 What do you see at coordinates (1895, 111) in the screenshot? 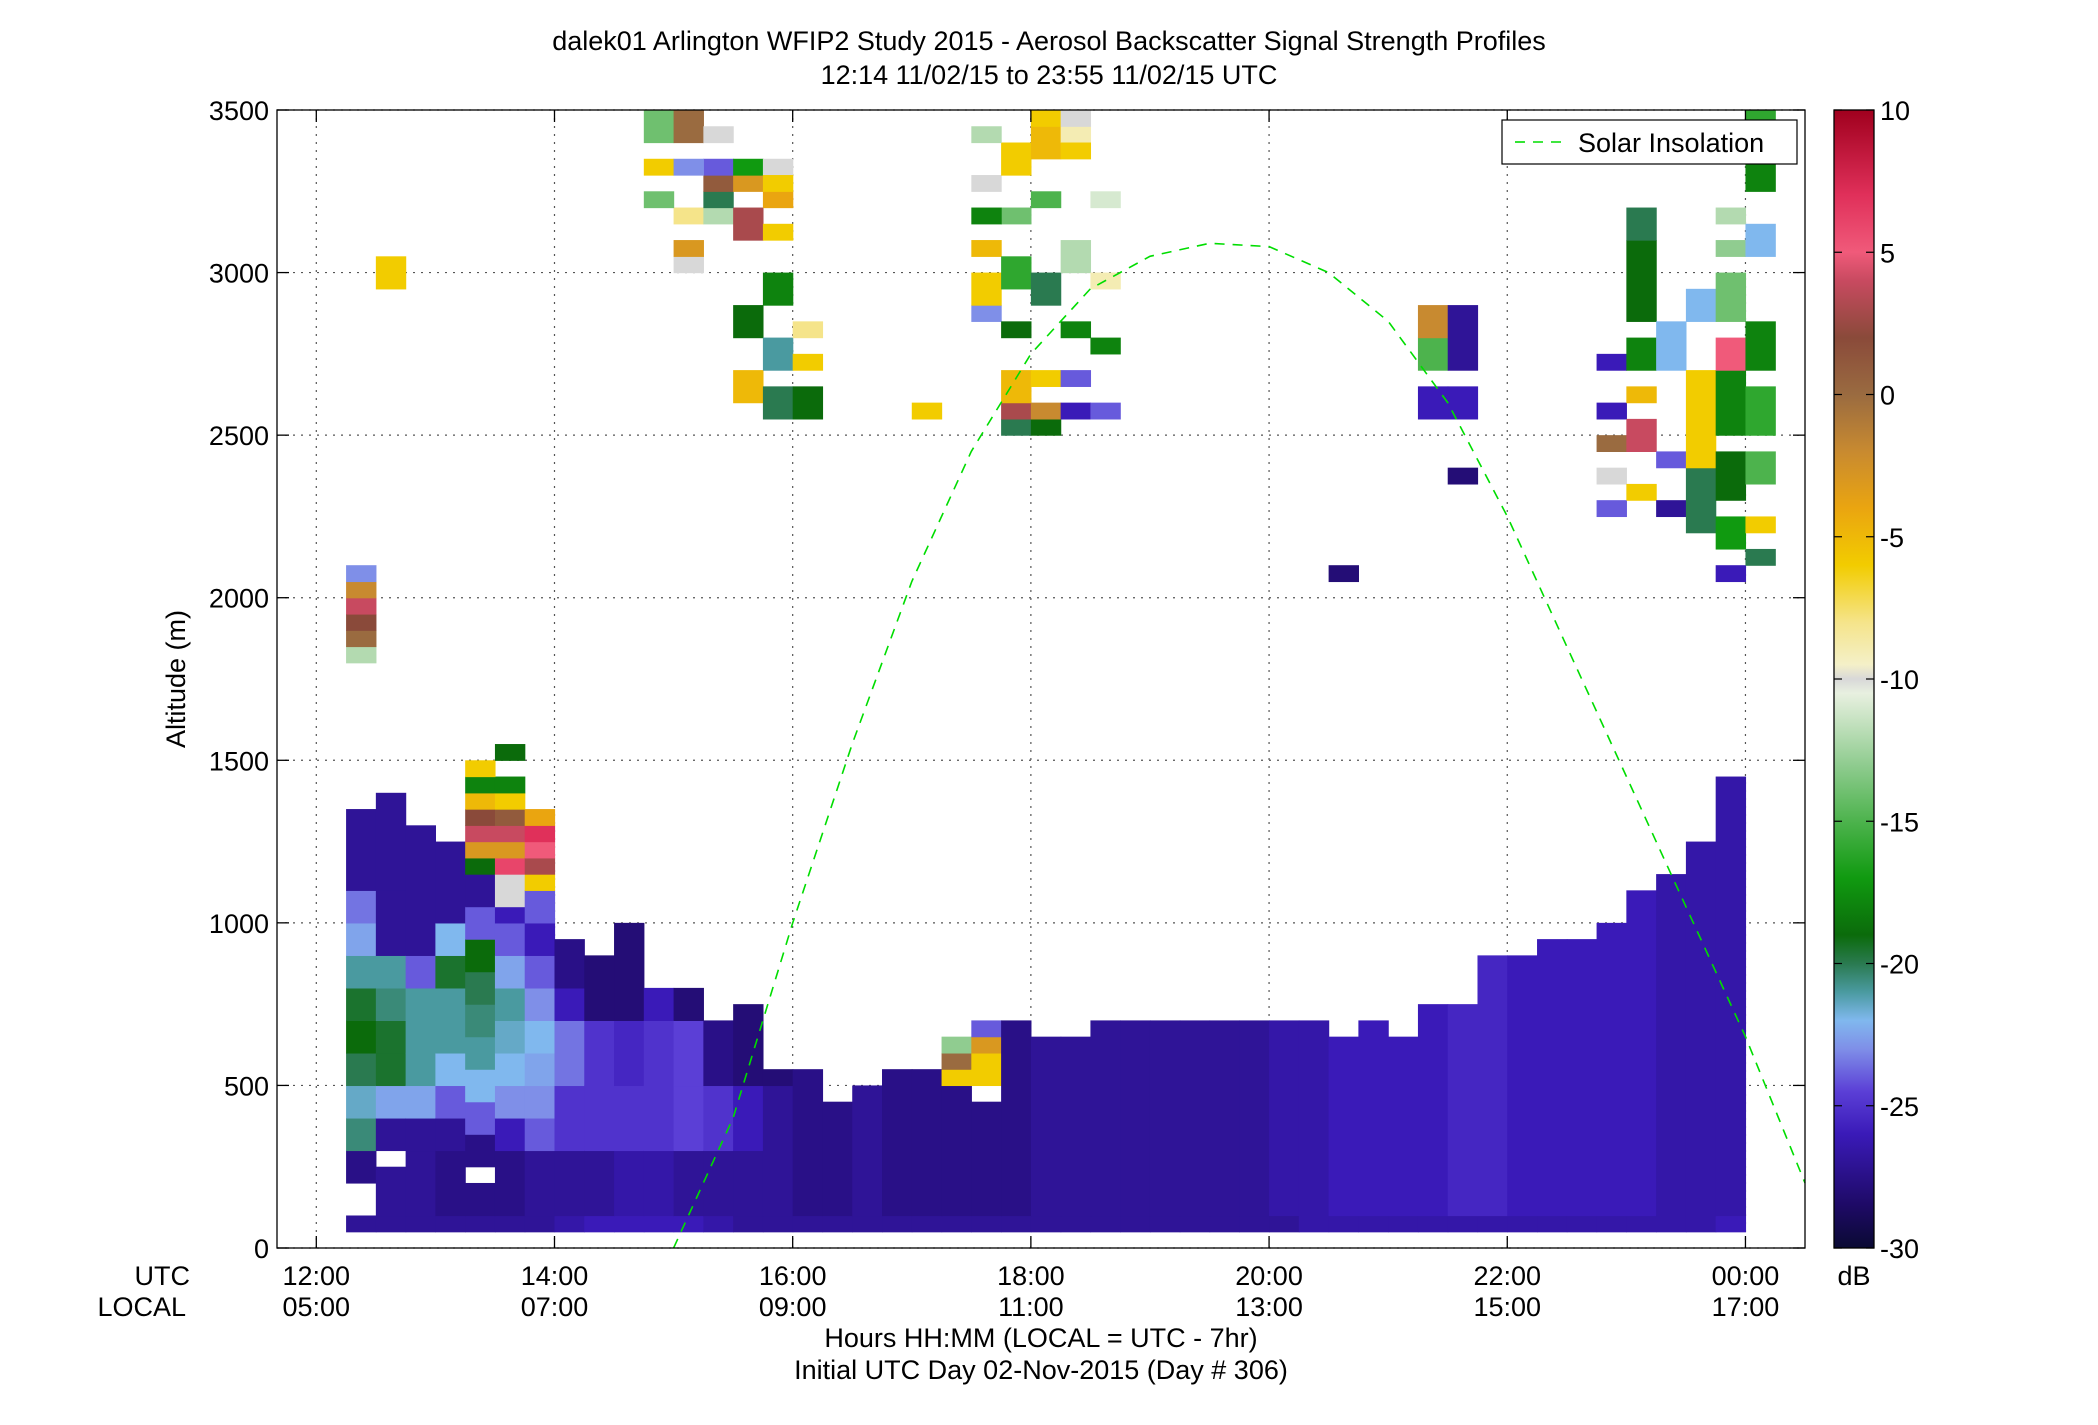
I see `colorbar-tick-label: 10` at bounding box center [1895, 111].